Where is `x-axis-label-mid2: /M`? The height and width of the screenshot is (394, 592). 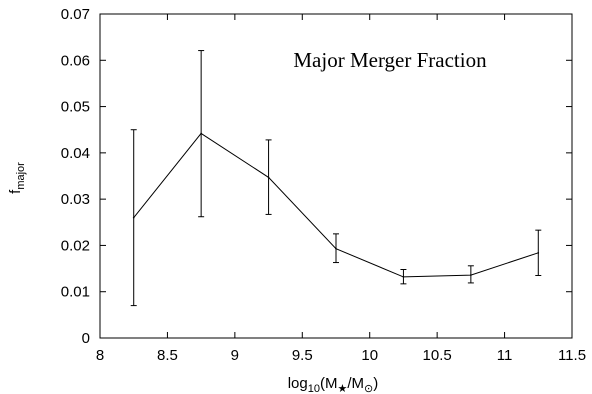 x-axis-label-mid2: /M is located at coordinates (355, 383).